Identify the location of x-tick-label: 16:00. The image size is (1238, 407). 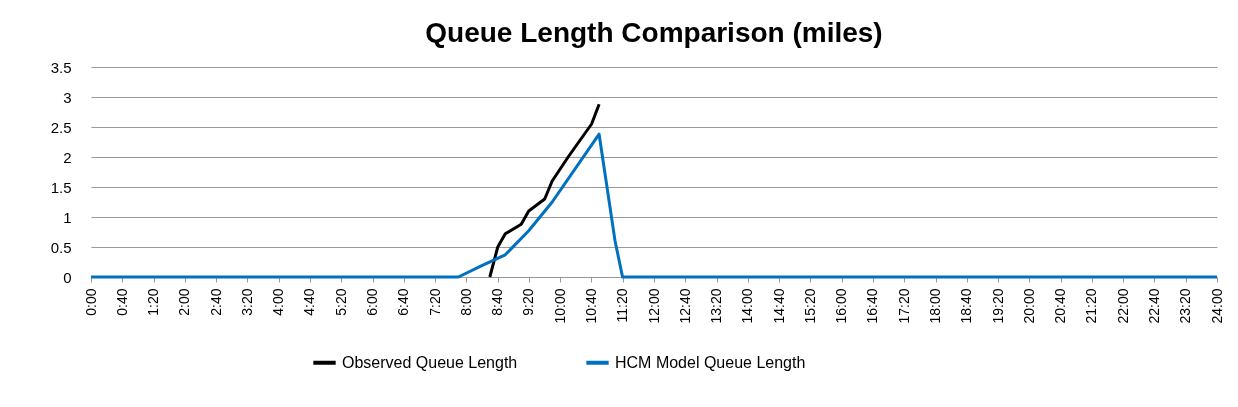
(841, 306).